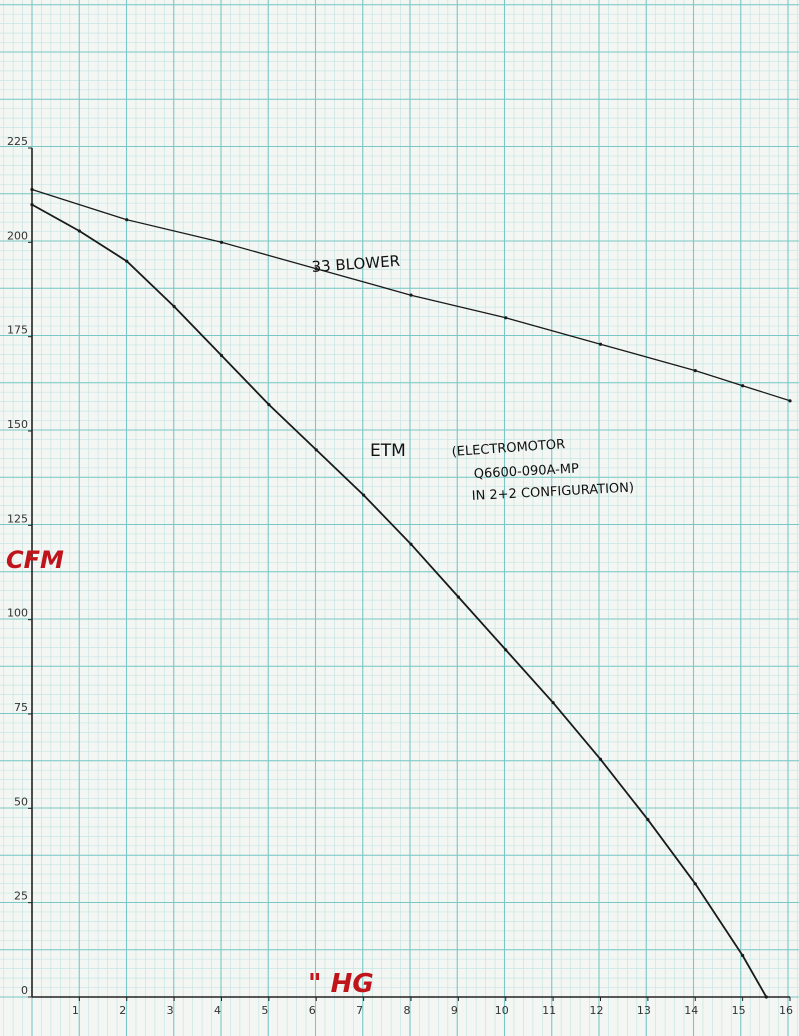 This screenshot has height=1036, width=799. I want to click on y-tick-label: 50, so click(21, 801).